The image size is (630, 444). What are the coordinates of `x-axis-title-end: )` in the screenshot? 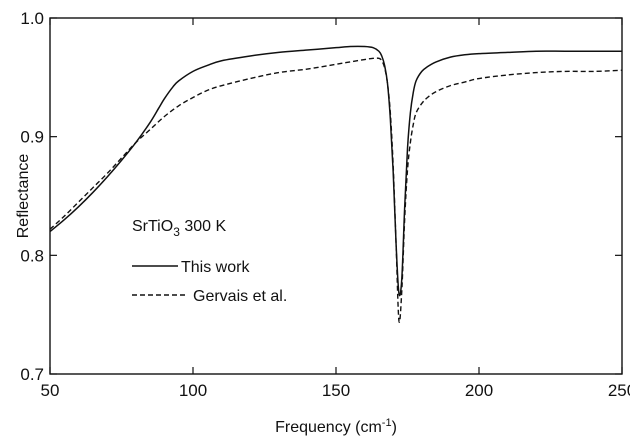 It's located at (394, 427).